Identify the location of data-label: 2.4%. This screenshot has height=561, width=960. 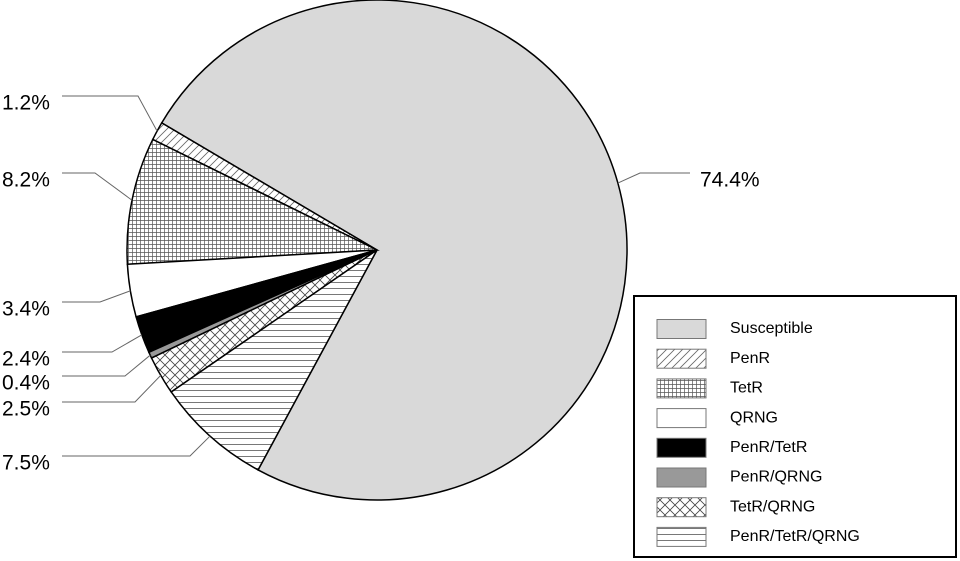
(26, 359).